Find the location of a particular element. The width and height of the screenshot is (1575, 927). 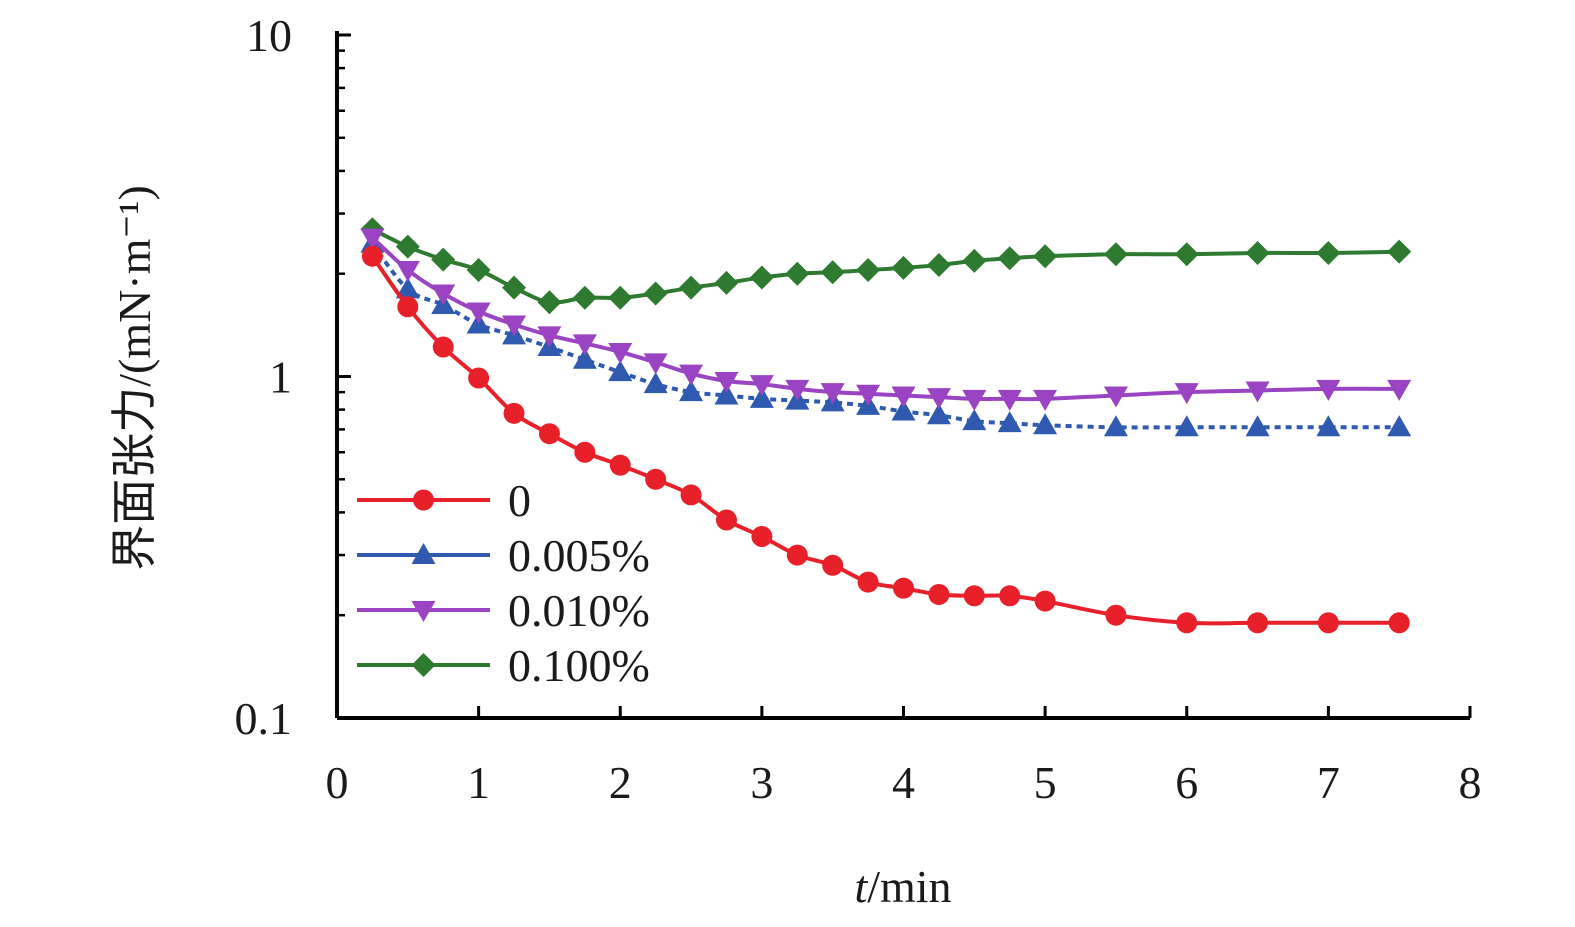

y-tick-label: 0.1 is located at coordinates (264, 718).